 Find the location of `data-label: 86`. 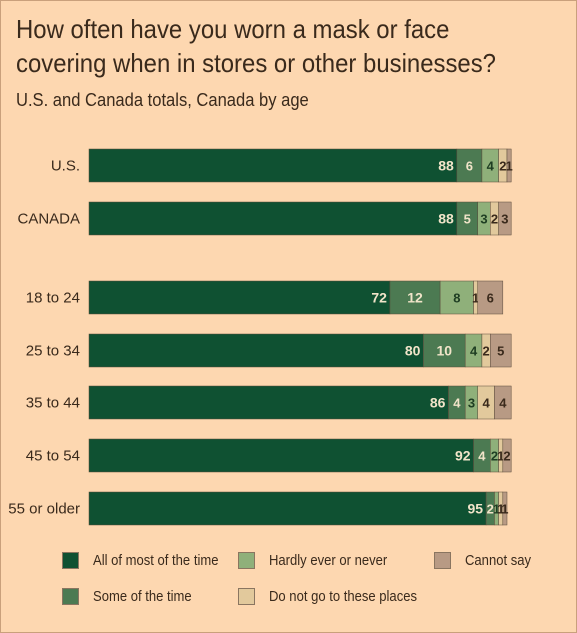

data-label: 86 is located at coordinates (438, 403).